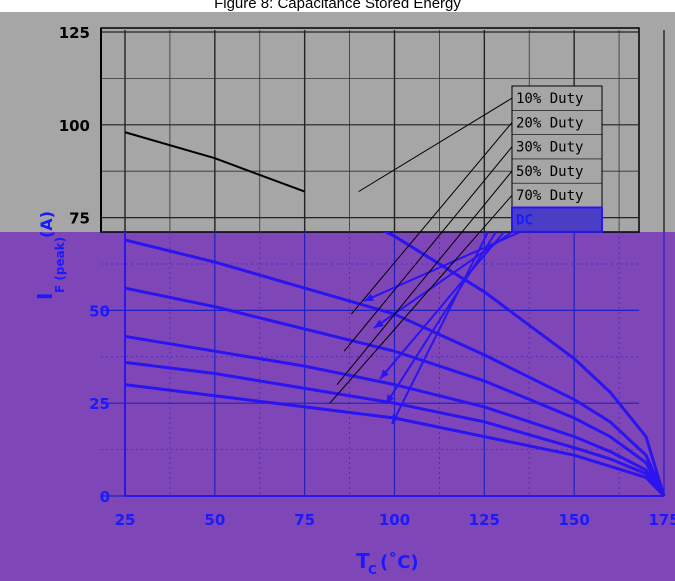 The image size is (675, 581). I want to click on legend-entry: 30% Duty, so click(549, 148).